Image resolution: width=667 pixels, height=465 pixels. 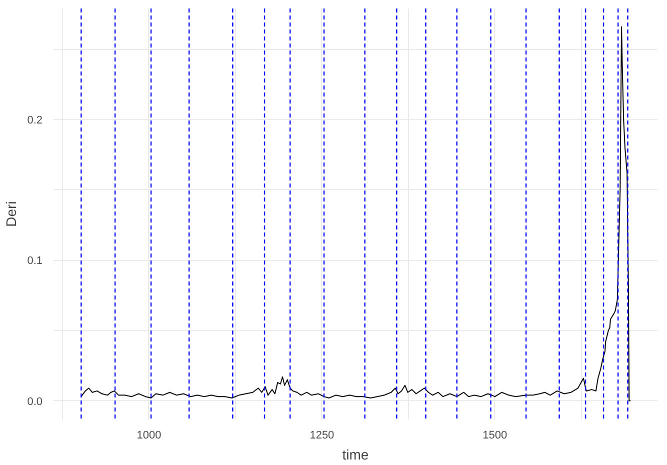 I want to click on x-tick-label: 1500, so click(x=495, y=436).